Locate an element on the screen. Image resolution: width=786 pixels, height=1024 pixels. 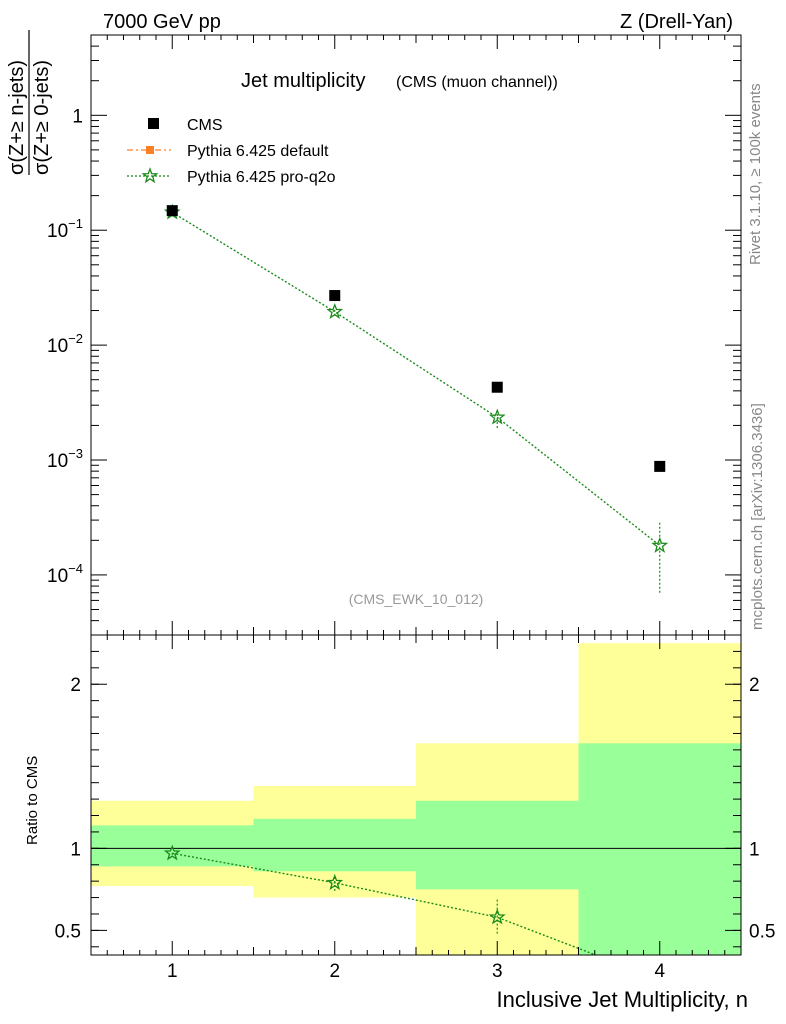
legend-label: CMS is located at coordinates (205, 125).